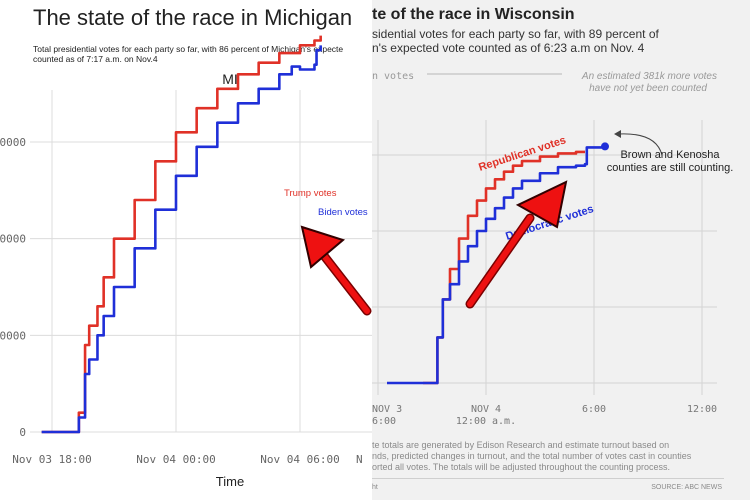  I want to click on michigan-x-tick-label: Nov 04 00:00, so click(175, 459).